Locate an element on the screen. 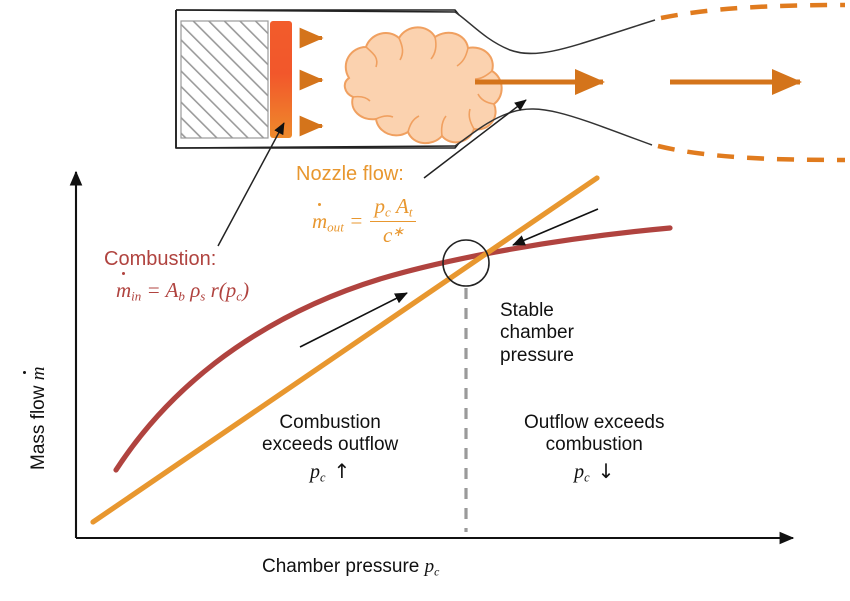 Image resolution: width=850 pixels, height=601 pixels. nozzle-num-p-subscript: c is located at coordinates (387, 212).